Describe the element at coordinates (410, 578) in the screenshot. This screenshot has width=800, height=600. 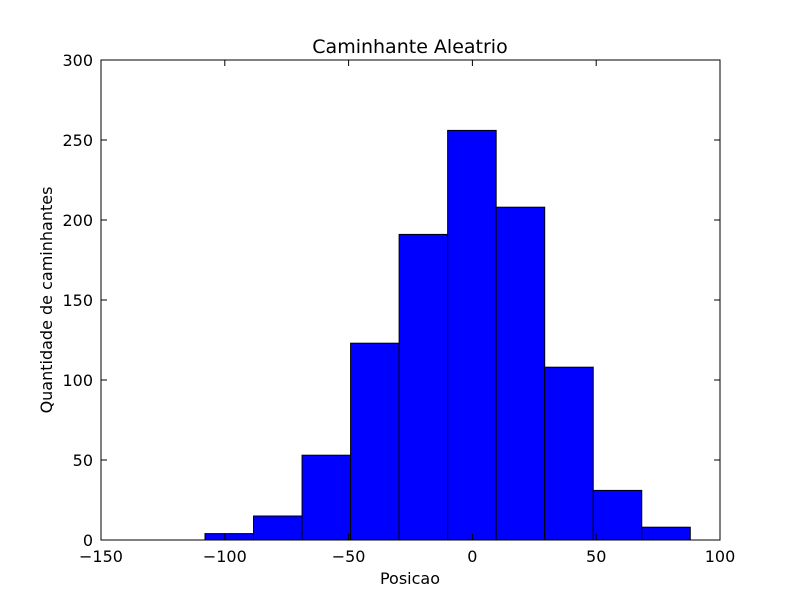
I see `x-axis-label: Posicao` at that location.